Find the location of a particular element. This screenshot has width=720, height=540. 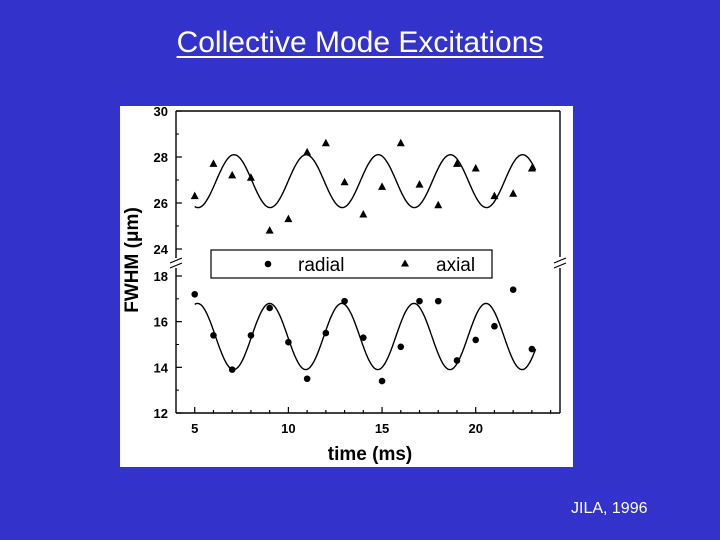

y-axis-label: FWHM (μm) is located at coordinates (132, 260).